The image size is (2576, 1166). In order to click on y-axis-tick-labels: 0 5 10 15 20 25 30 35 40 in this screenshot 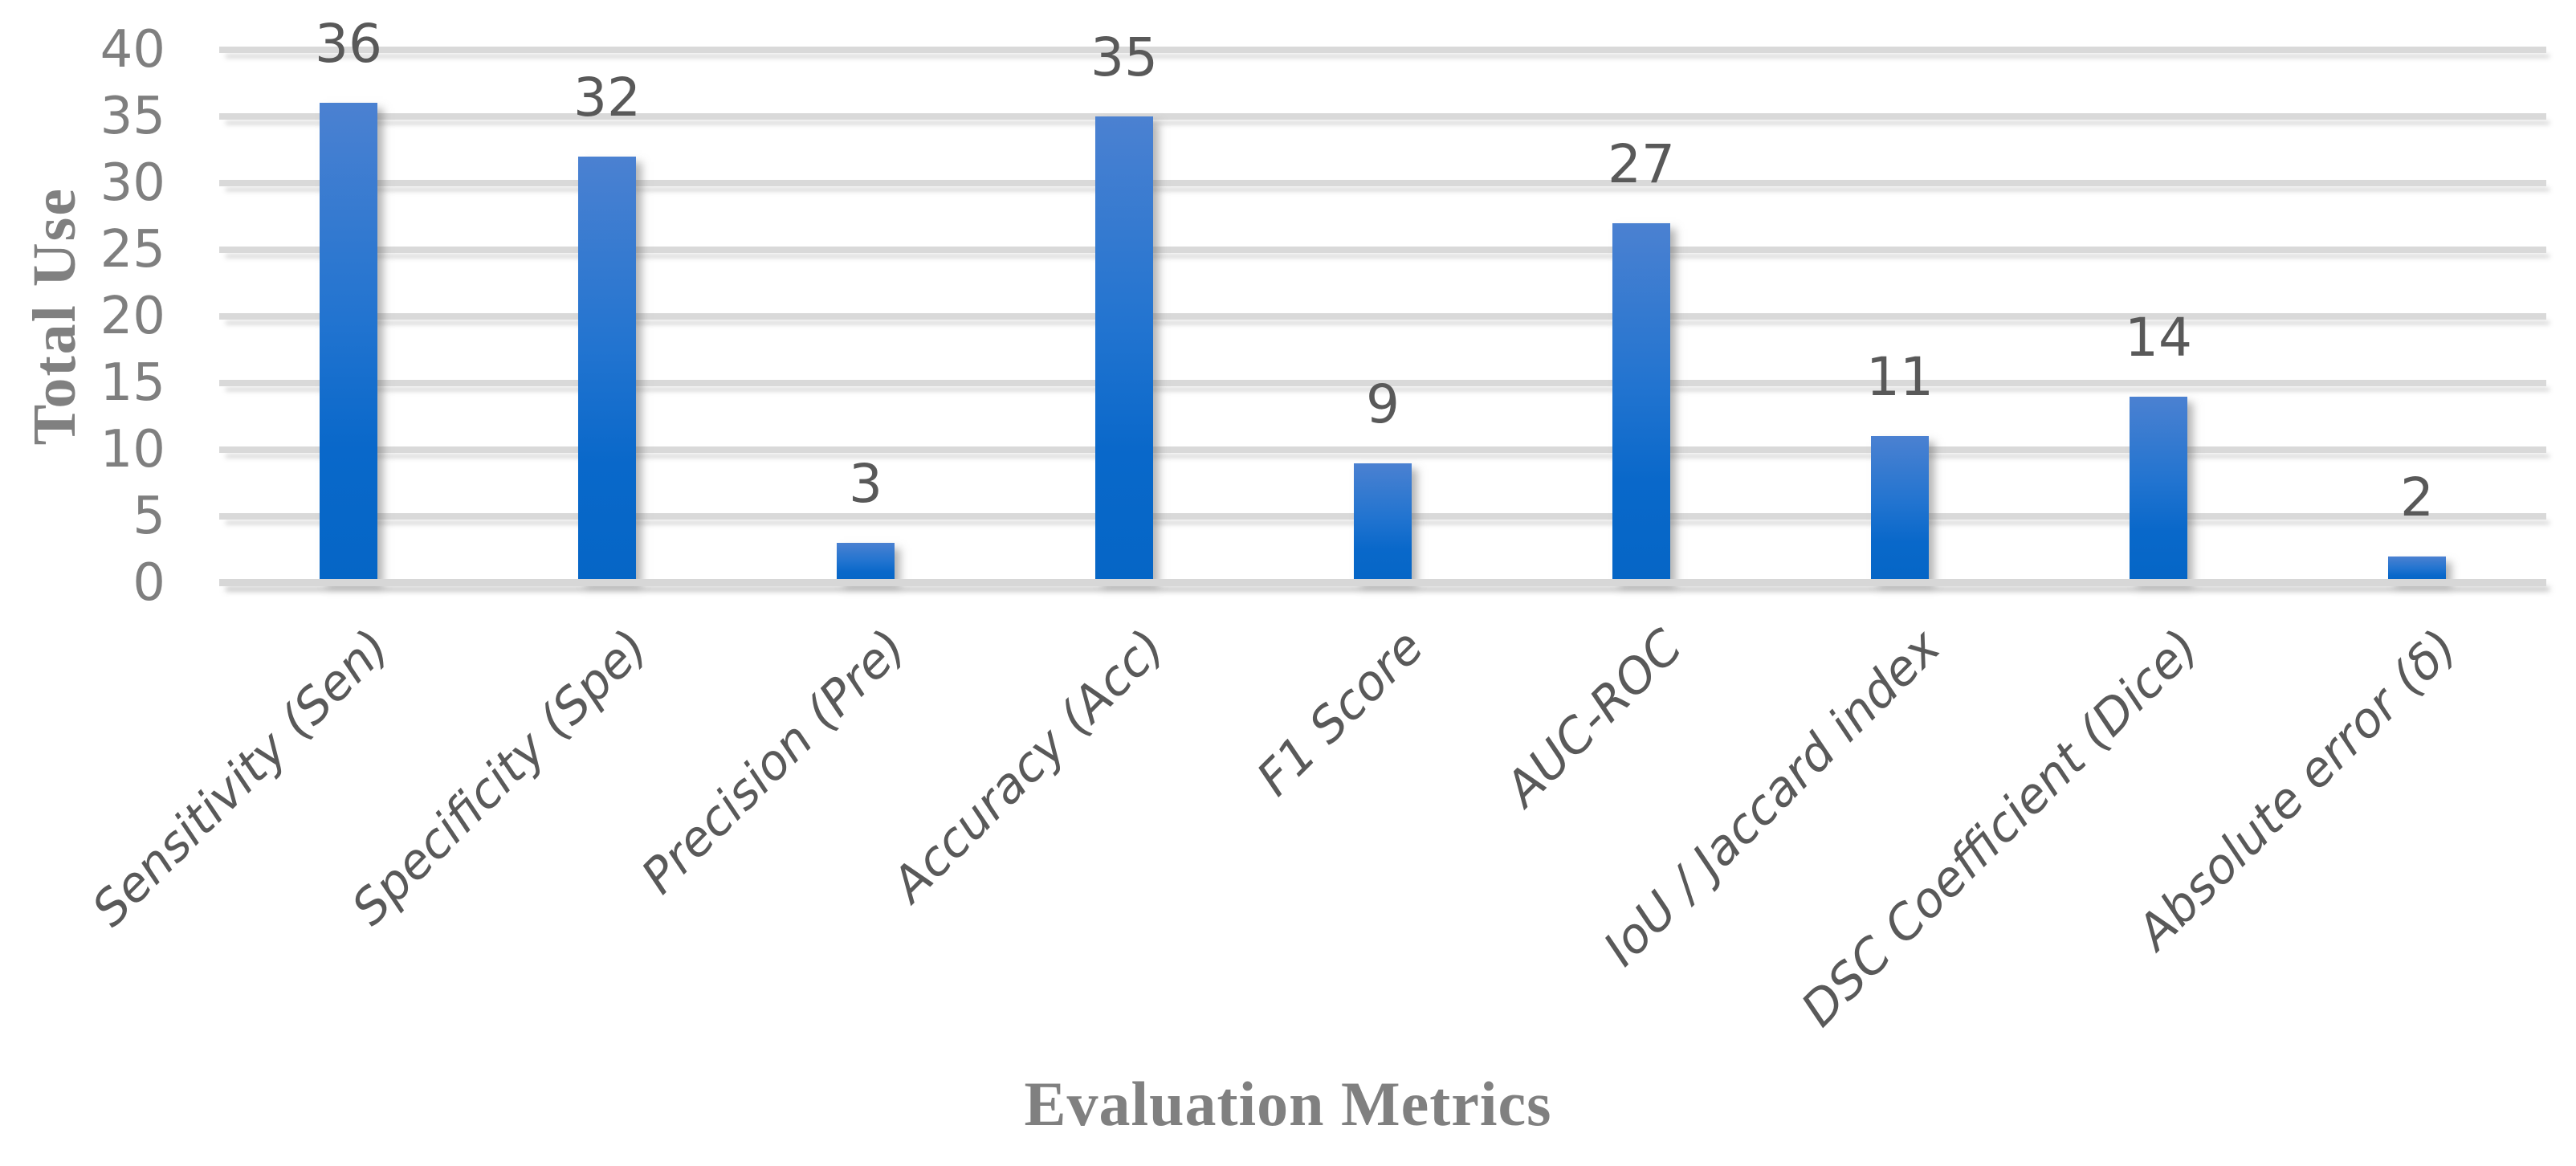, I will do `click(82, 316)`.